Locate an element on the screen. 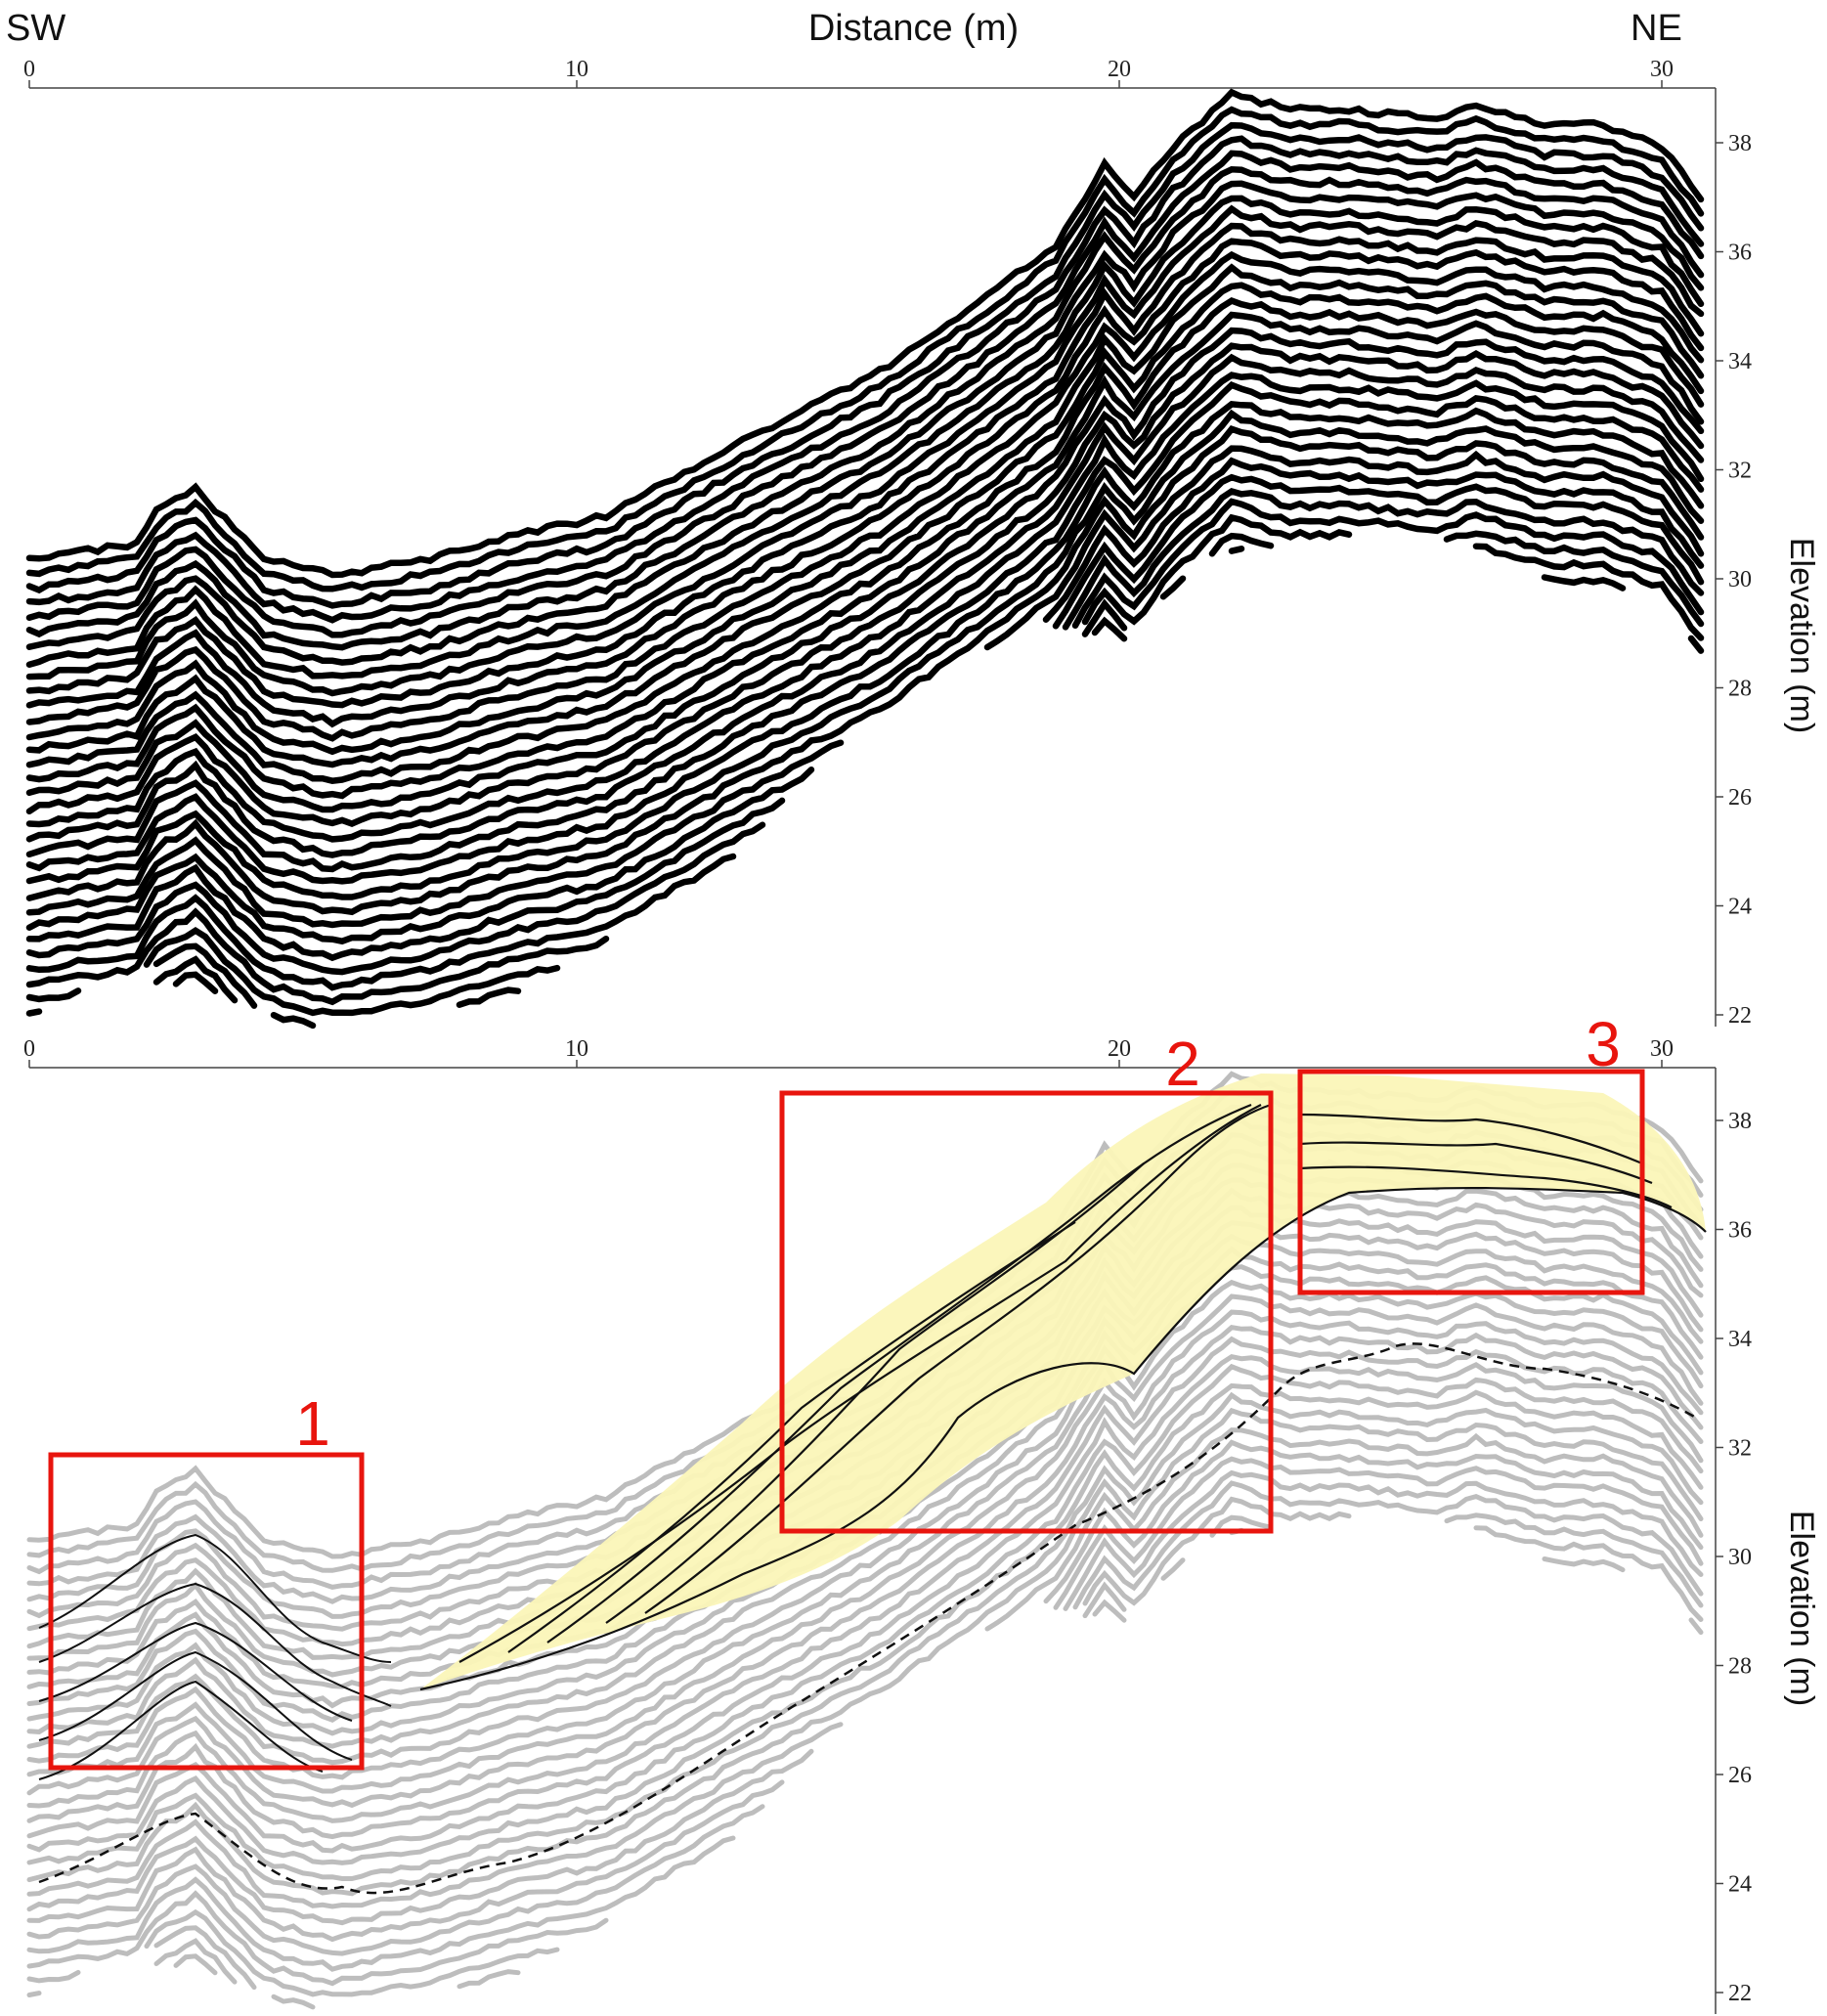 This screenshot has height=2016, width=1827. y-ticks-top: 38 36 34 32 30 28 26 24 22 is located at coordinates (1734, 580).